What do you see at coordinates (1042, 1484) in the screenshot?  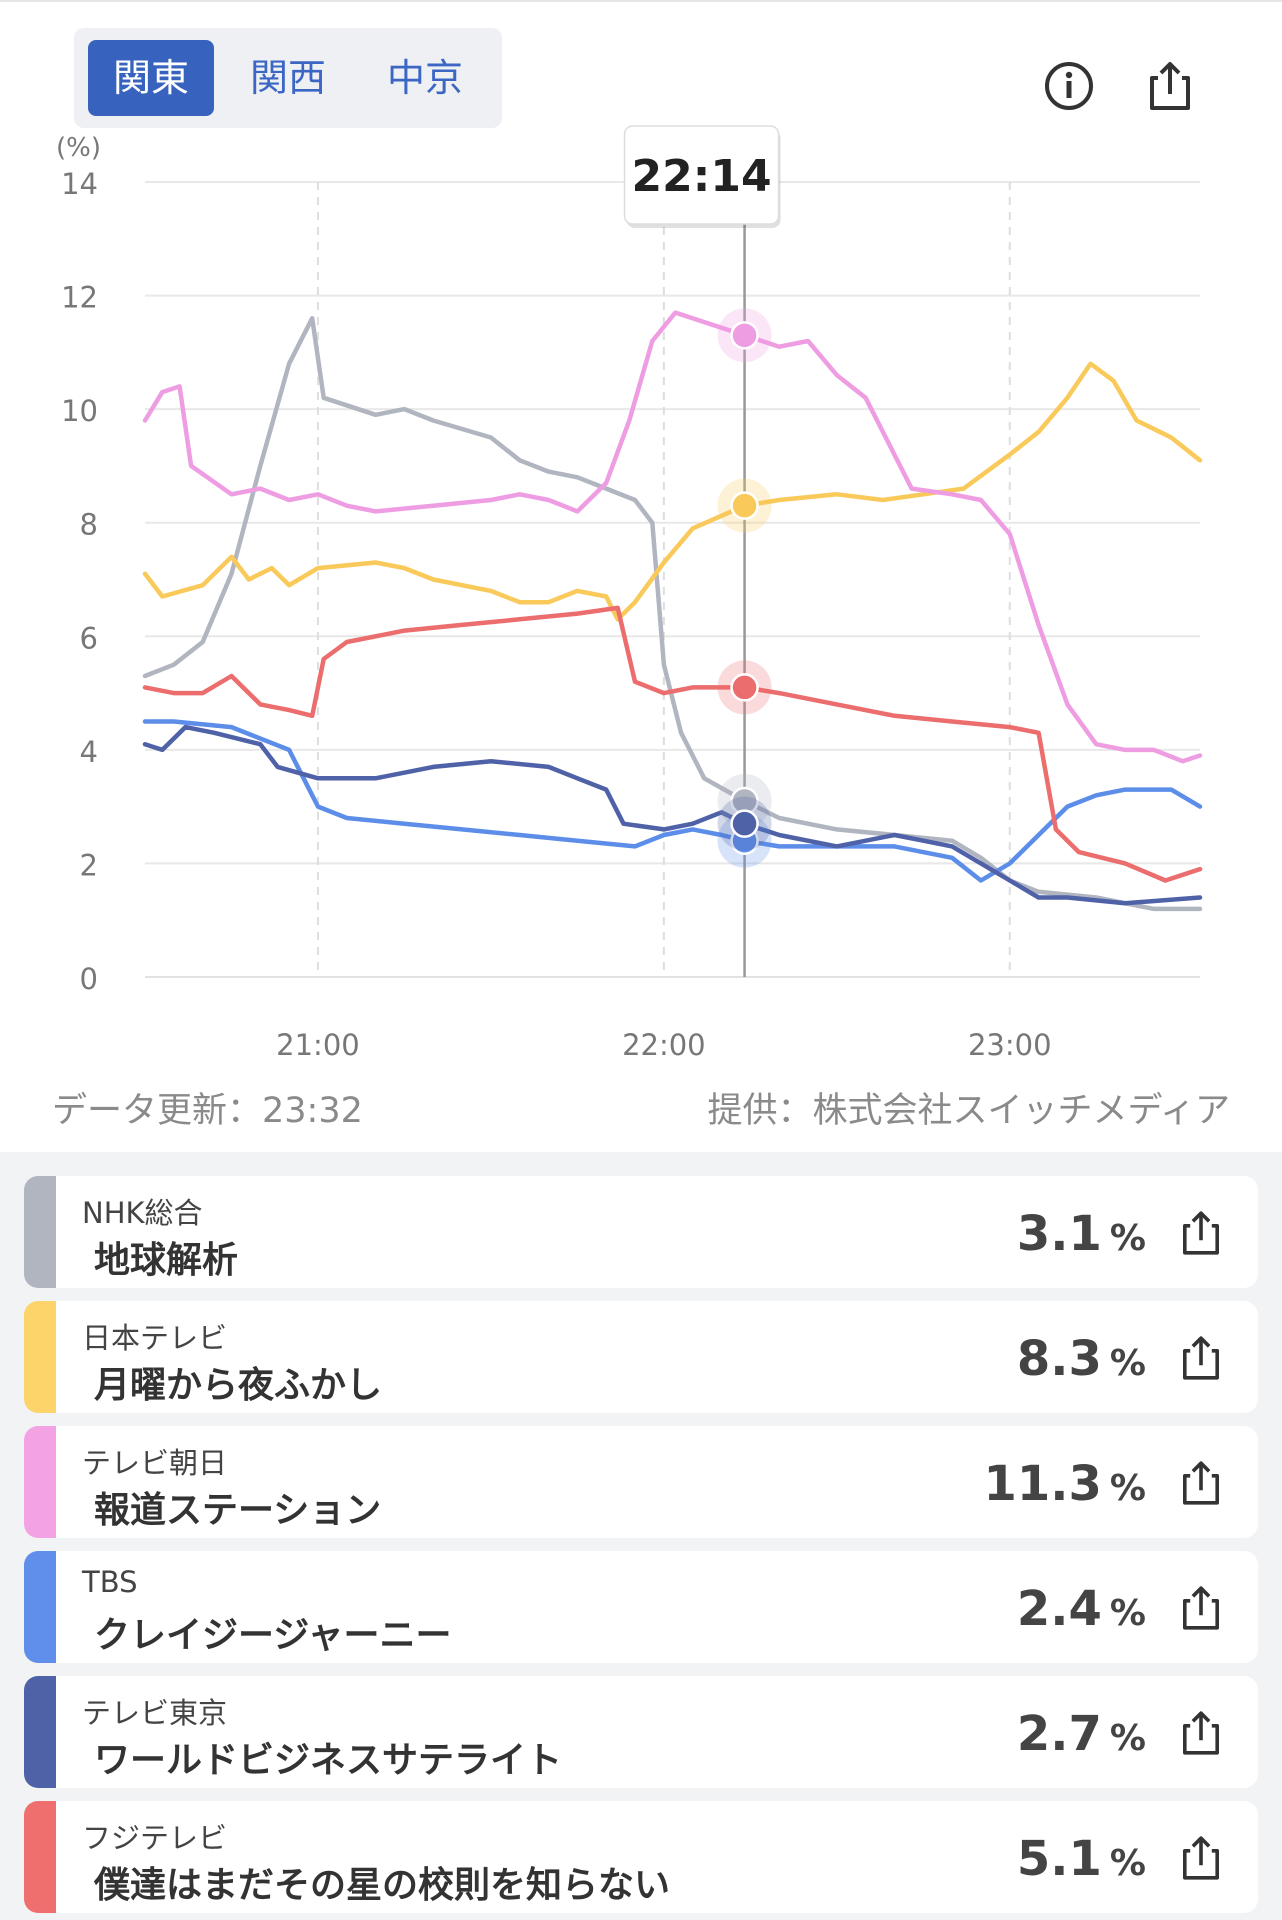 I see `rating-number: 11.3` at bounding box center [1042, 1484].